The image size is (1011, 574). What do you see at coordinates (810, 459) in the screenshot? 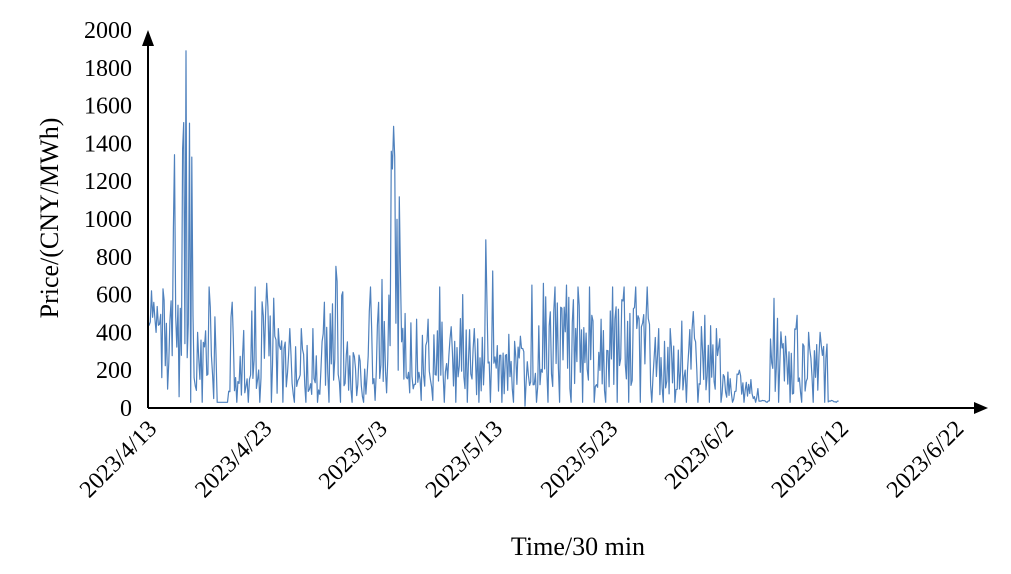
I see `x-tick-label: 2023/6/12` at bounding box center [810, 459].